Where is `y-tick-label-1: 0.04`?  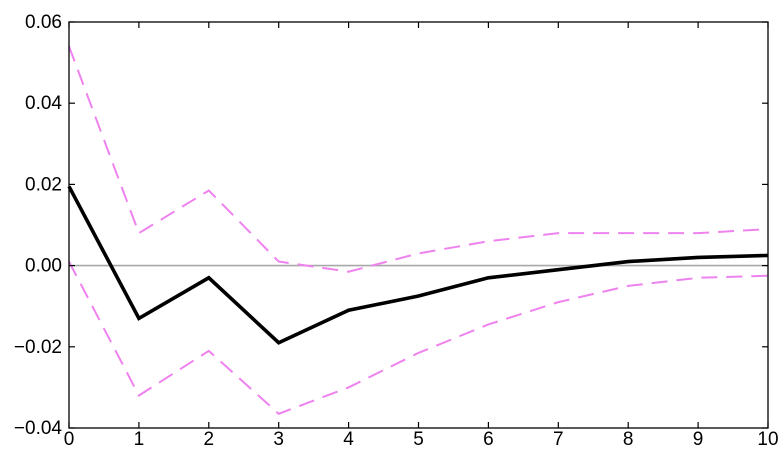
y-tick-label-1: 0.04 is located at coordinates (43, 103).